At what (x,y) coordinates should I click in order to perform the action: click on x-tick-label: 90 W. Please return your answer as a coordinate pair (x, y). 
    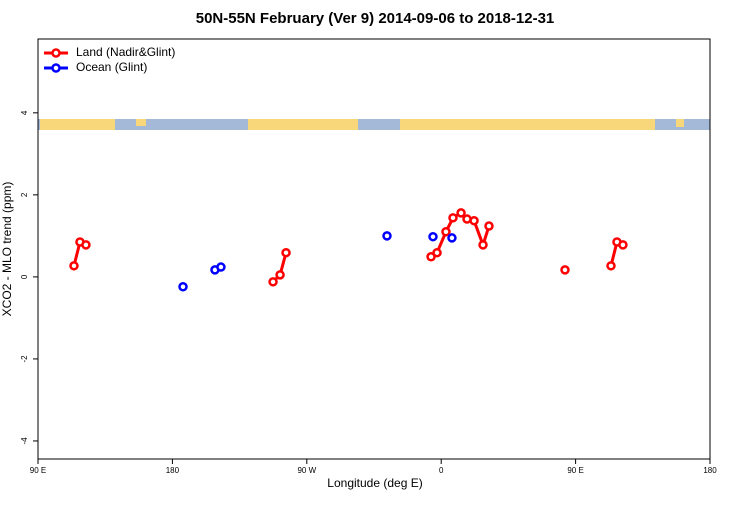
    Looking at the image, I should click on (306, 470).